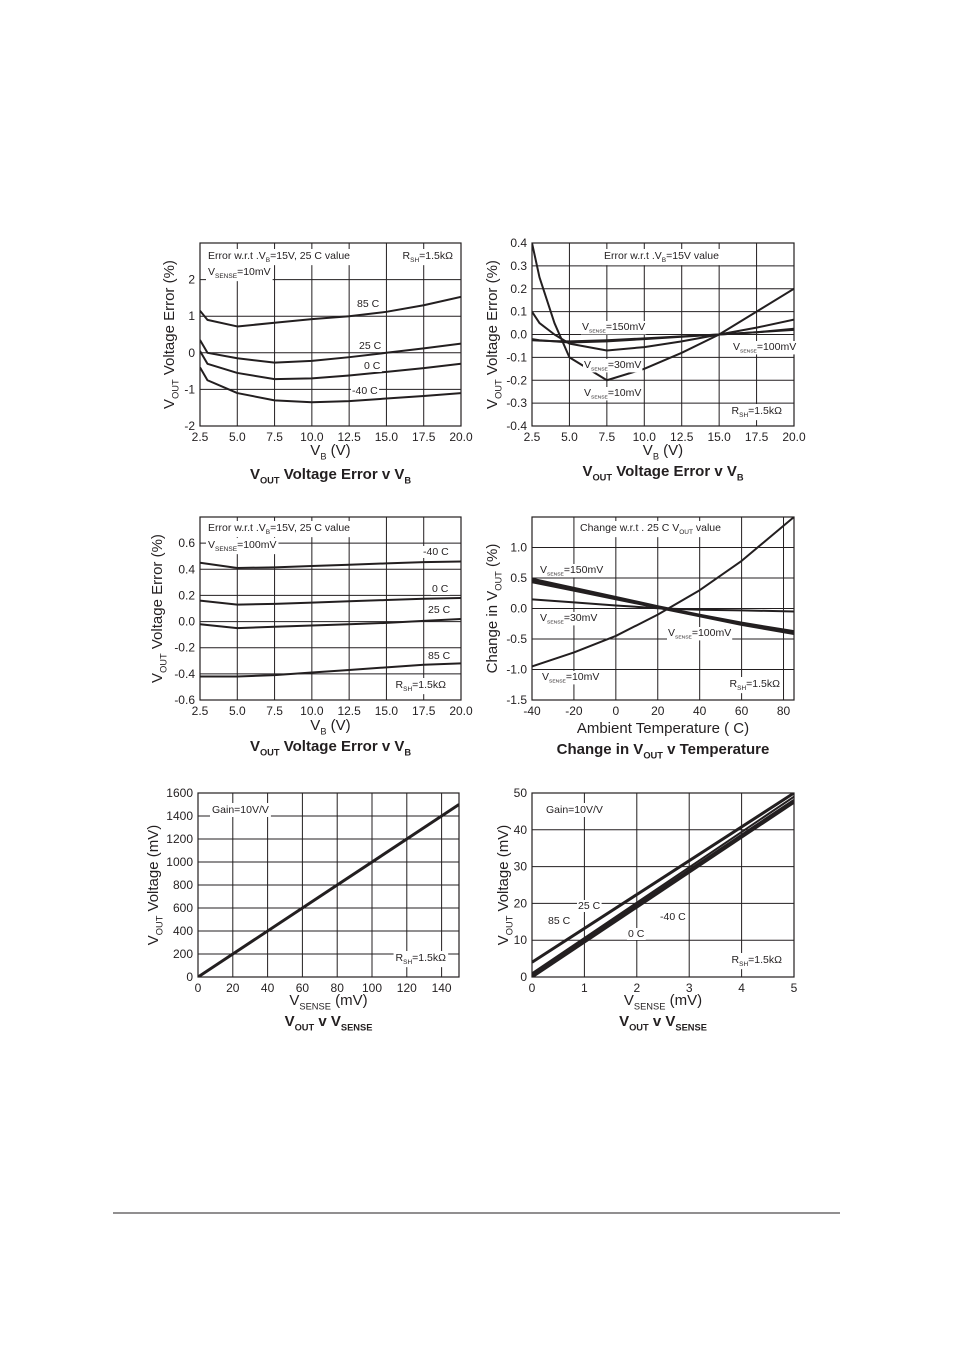 This screenshot has width=954, height=1350. What do you see at coordinates (699, 633) in the screenshot?
I see `series-label: VSENSE=100mV` at bounding box center [699, 633].